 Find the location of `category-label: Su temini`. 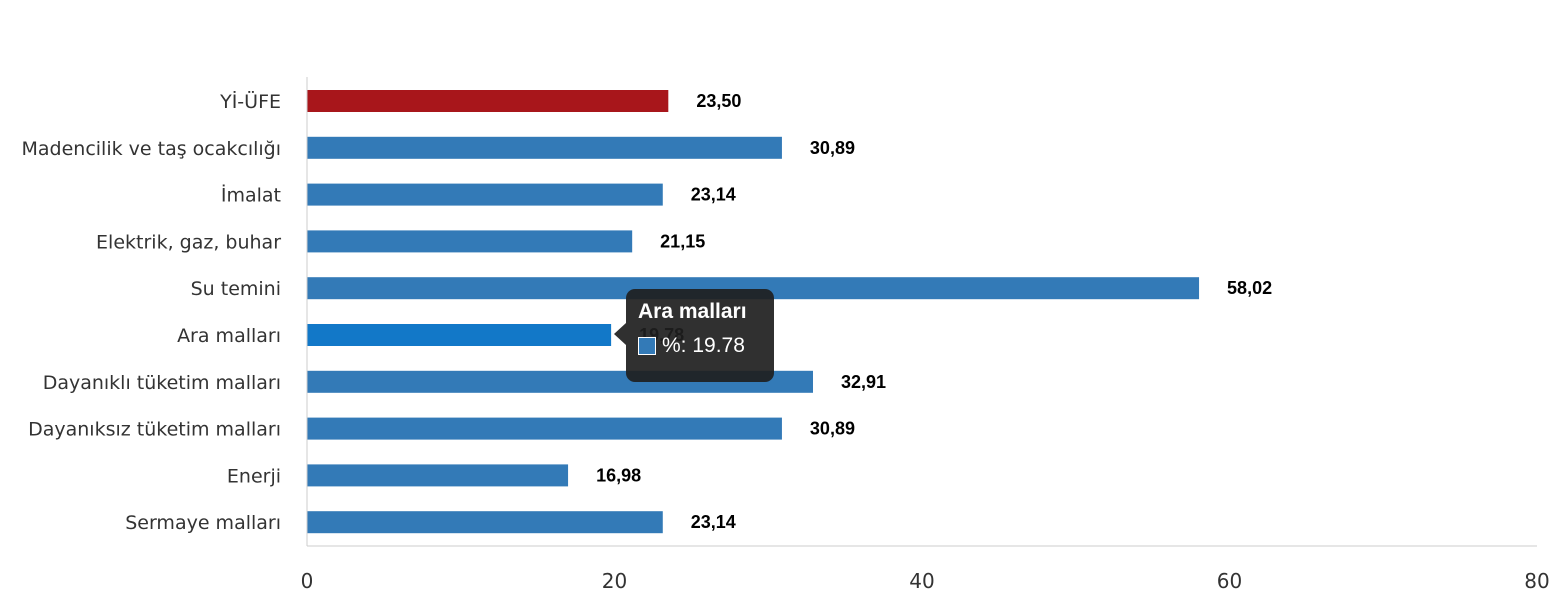

category-label: Su temini is located at coordinates (236, 289).